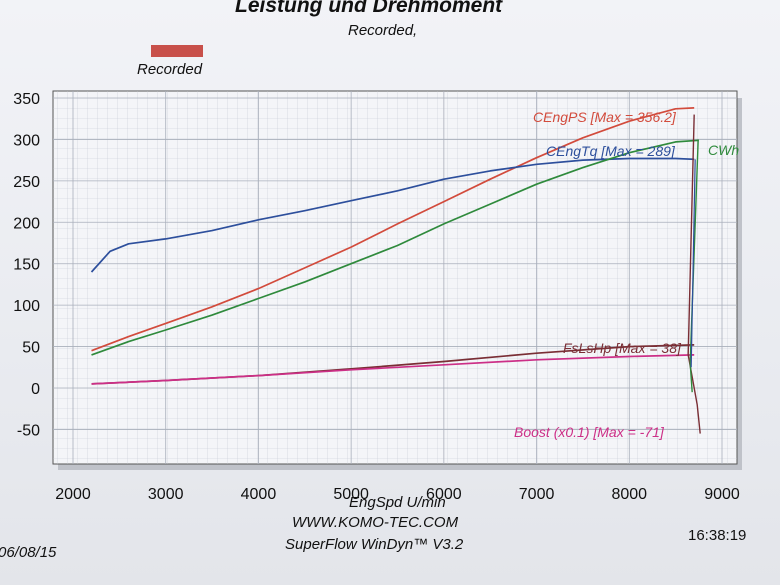  What do you see at coordinates (177, 51) in the screenshot?
I see `legend-swatch` at bounding box center [177, 51].